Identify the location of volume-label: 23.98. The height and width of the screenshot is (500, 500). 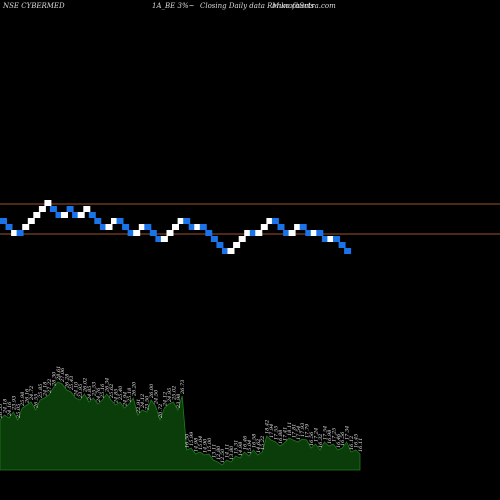
(179, 401).